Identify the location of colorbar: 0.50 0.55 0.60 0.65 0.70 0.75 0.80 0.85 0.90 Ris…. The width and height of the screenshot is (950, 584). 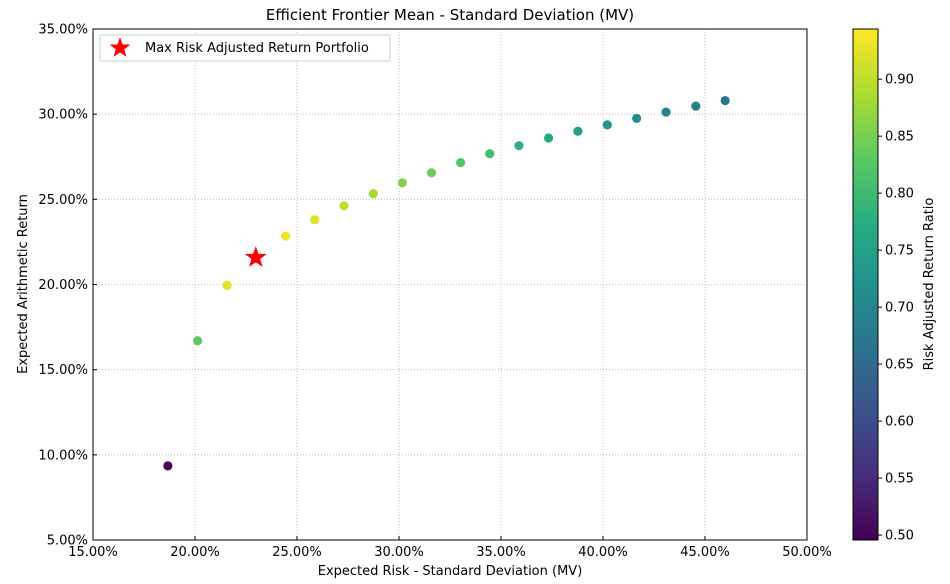
(894, 286).